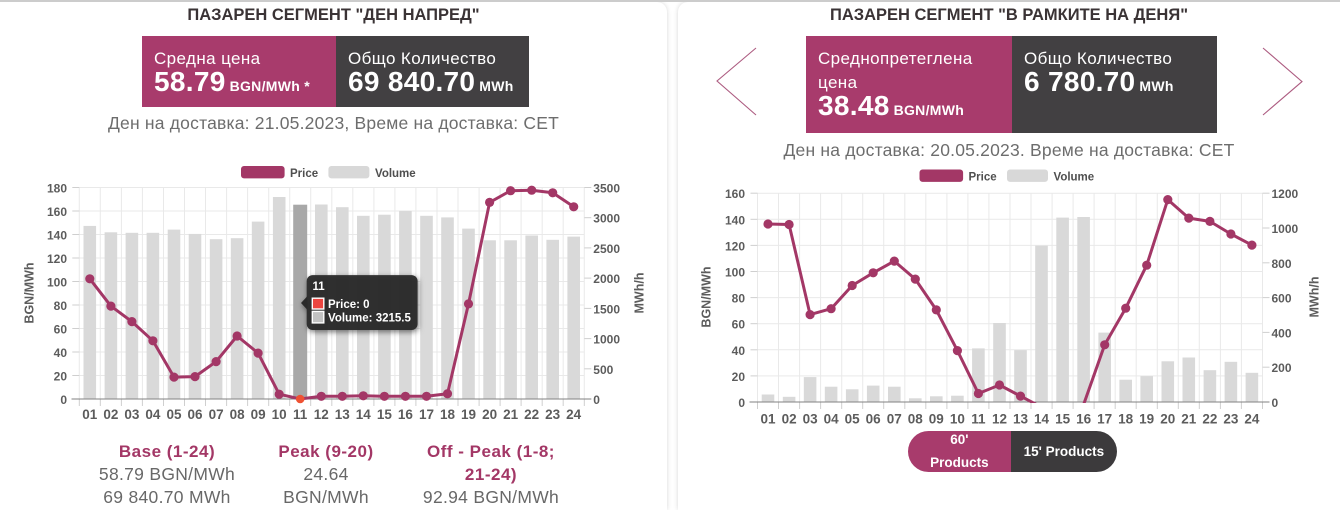  I want to click on svg-text: 2000, so click(606, 279).